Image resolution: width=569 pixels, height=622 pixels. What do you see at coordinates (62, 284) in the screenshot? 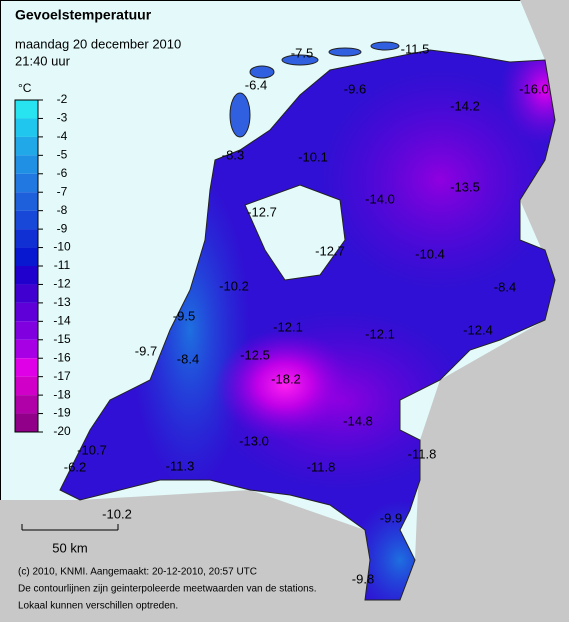
I see `legend-label: -12` at bounding box center [62, 284].